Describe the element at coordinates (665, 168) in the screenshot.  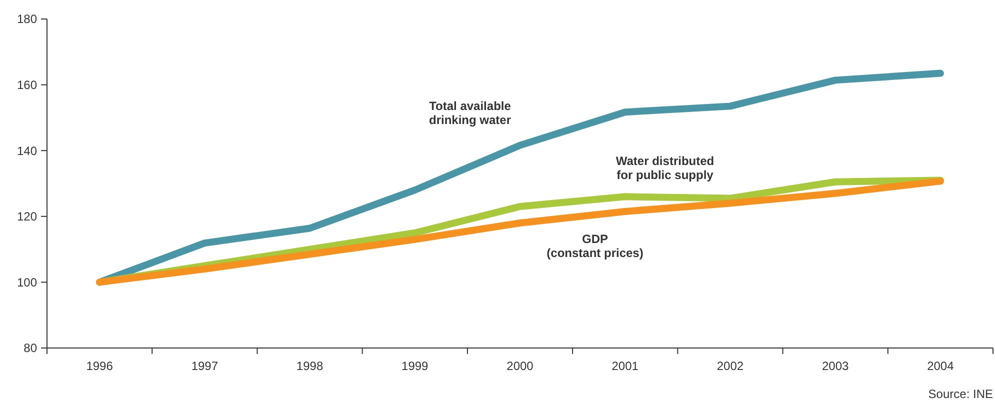
I see `series-label: Water distributed for public supply` at that location.